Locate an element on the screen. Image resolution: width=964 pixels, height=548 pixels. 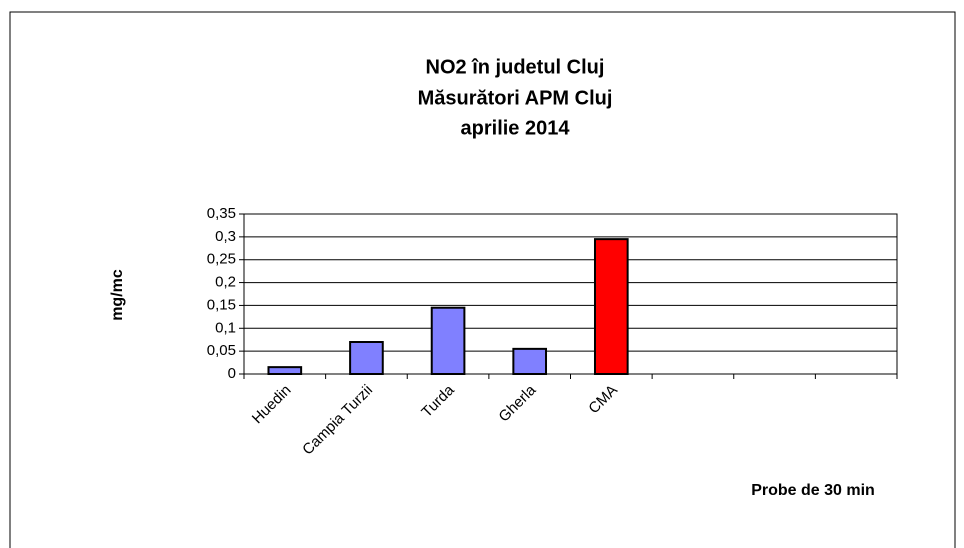
y-tick-label: 0,05 is located at coordinates (221, 350).